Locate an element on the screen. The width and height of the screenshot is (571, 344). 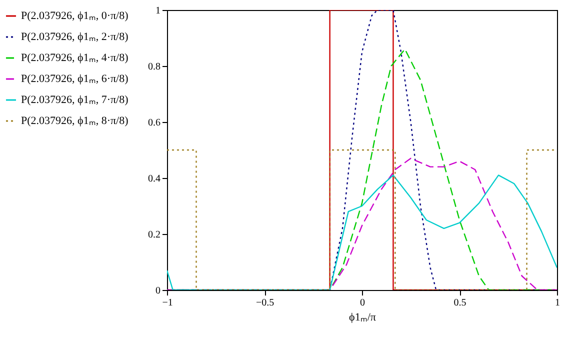
y-tick-label: 1 is located at coordinates (158, 11).